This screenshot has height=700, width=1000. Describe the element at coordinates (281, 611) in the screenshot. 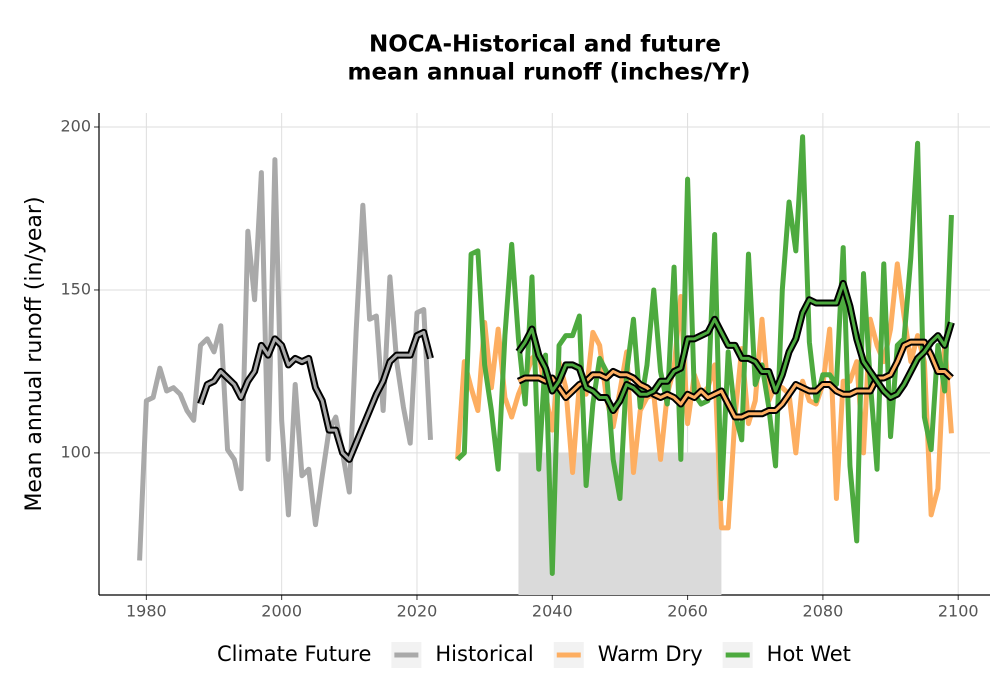

I see `x-tick-label: 2000` at that location.